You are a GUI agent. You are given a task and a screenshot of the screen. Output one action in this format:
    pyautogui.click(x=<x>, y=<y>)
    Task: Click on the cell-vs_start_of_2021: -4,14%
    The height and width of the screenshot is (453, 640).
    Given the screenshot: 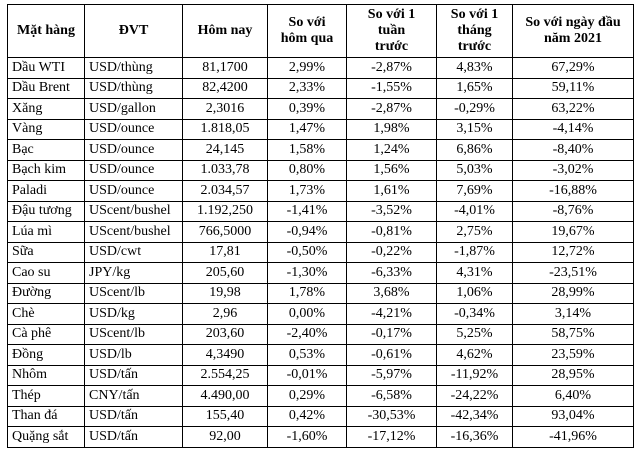 What is the action you would take?
    pyautogui.click(x=573, y=129)
    